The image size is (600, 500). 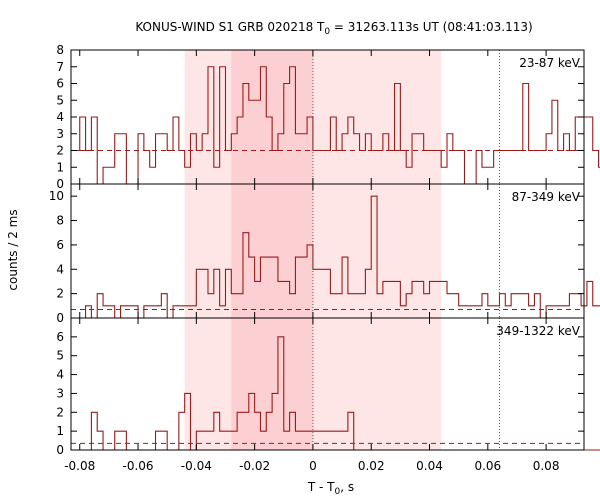 I want to click on x-tick-label: 0.08, so click(x=546, y=466).